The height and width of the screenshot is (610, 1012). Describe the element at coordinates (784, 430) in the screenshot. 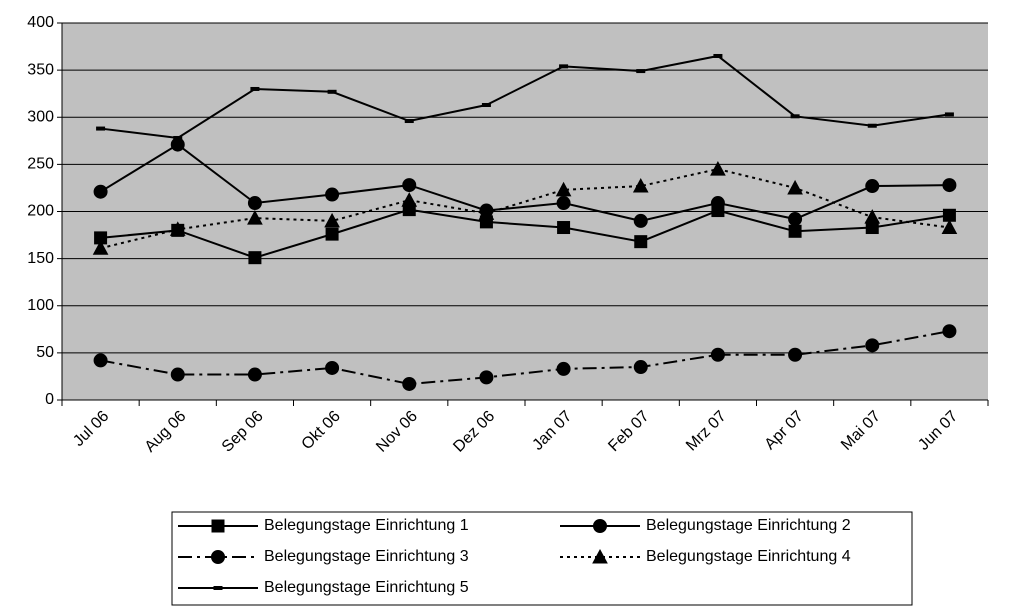

I see `x-tick-label: Apr 07` at that location.